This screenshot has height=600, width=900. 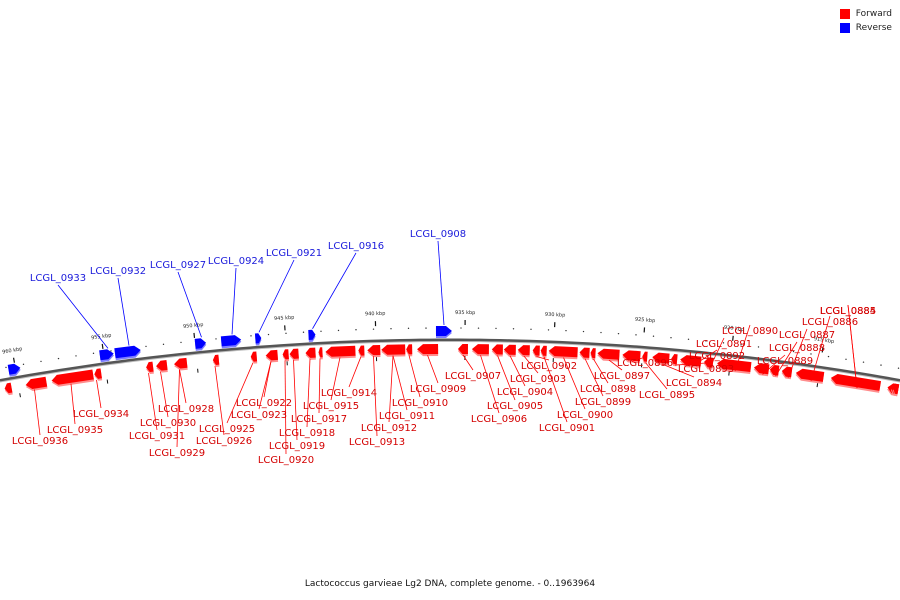 I want to click on gene-label-LCGL_0887: LCGL_0887, so click(x=807, y=335).